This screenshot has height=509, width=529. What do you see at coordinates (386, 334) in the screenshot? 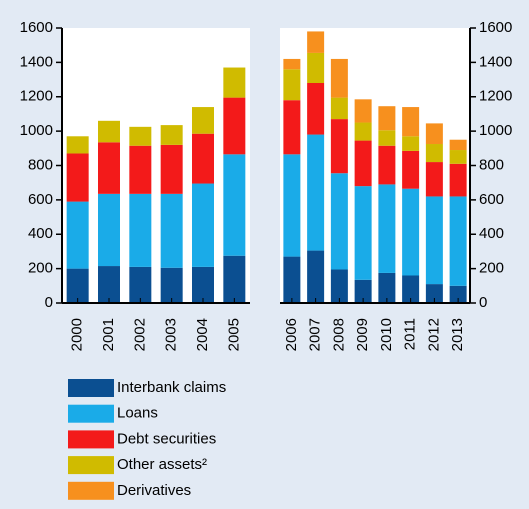
I see `x-tick-label: 2010` at bounding box center [386, 334].